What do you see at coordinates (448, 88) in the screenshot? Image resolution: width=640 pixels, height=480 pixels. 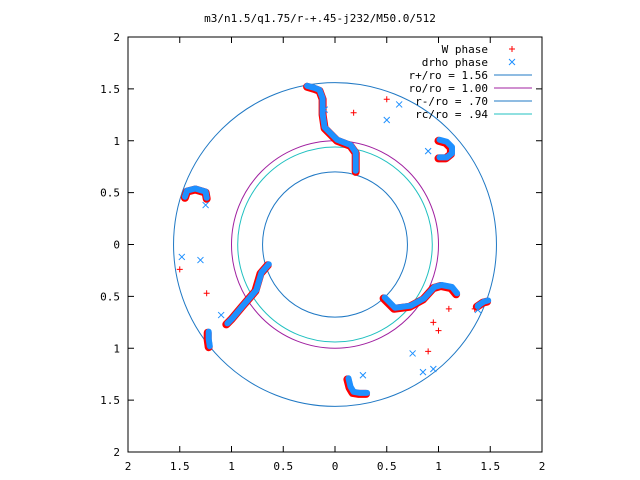 I see `legend-label: ro/ro = 1.00` at bounding box center [448, 88].